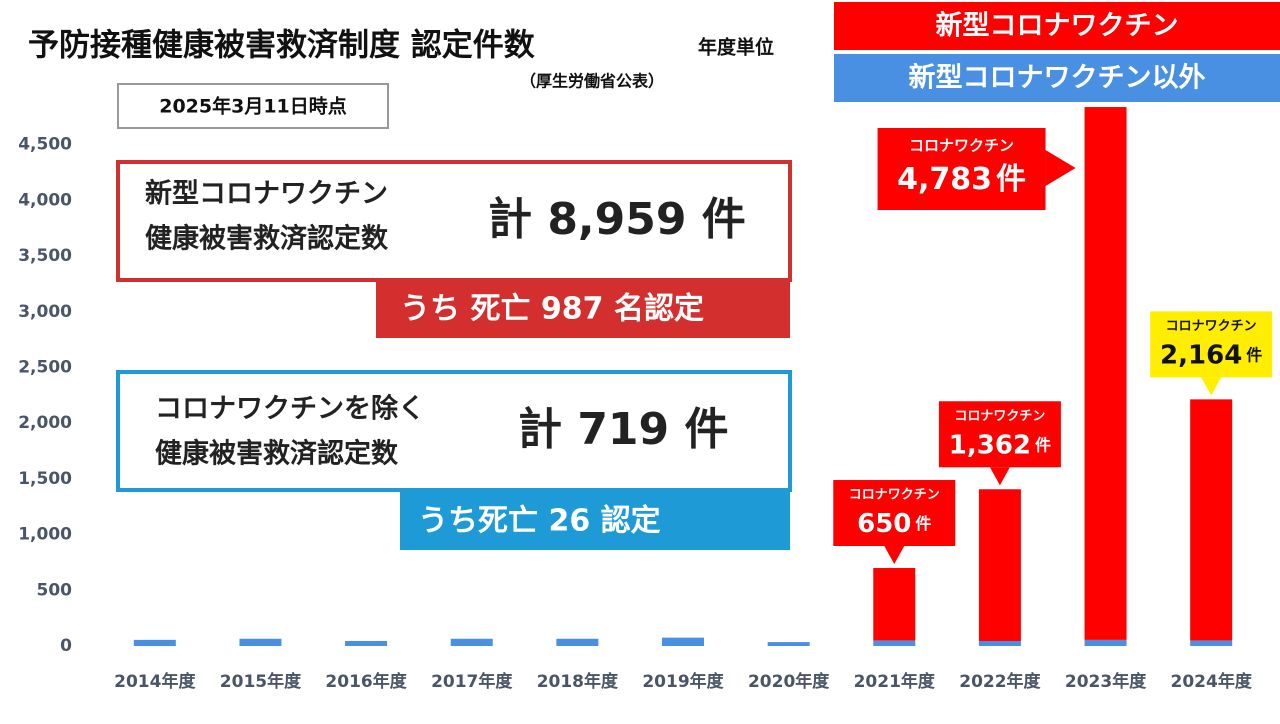 The width and height of the screenshot is (1280, 724). I want to click on x-tick-label: 2020年度, so click(789, 681).